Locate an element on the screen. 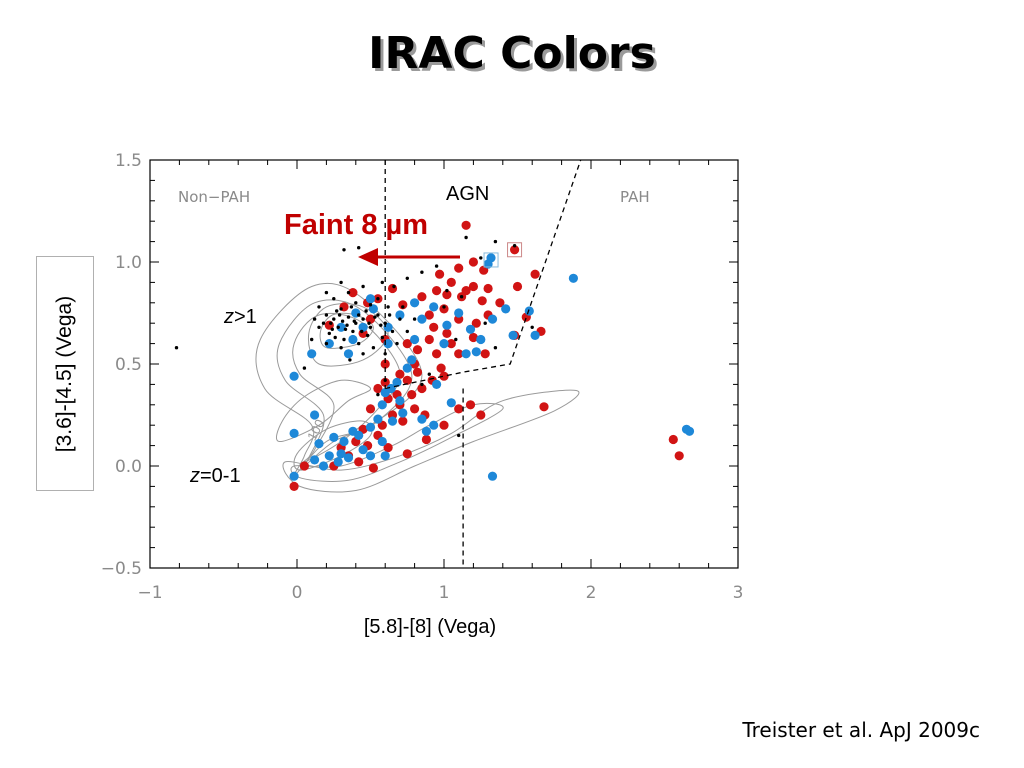  z-high-suffix: >1 is located at coordinates (245, 317).